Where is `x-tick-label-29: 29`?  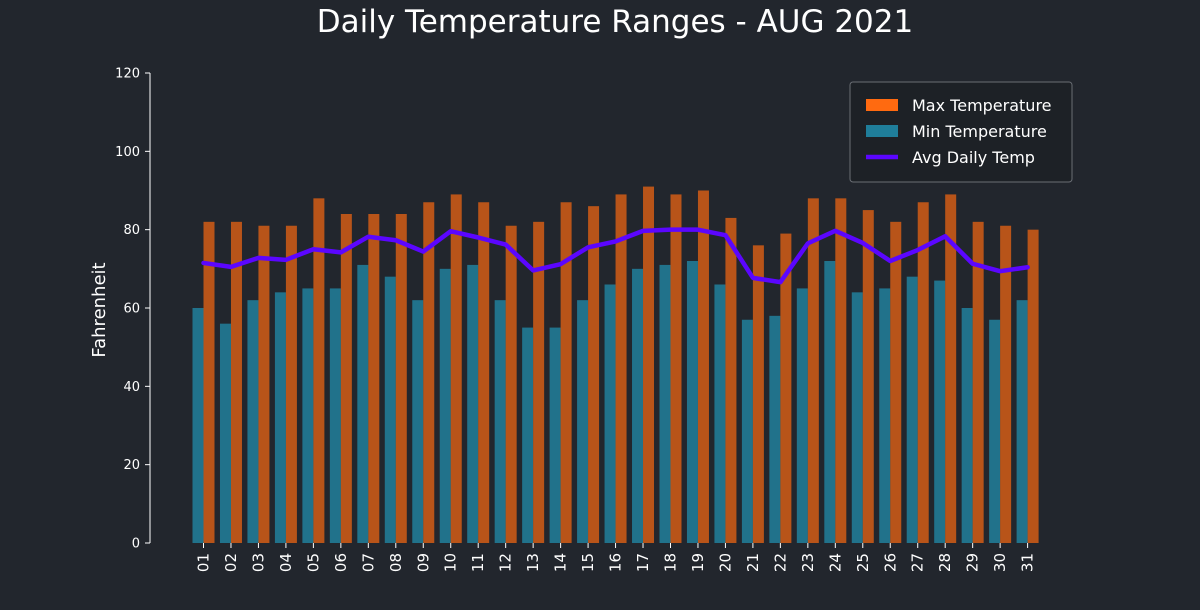
x-tick-label-29: 29 is located at coordinates (973, 562).